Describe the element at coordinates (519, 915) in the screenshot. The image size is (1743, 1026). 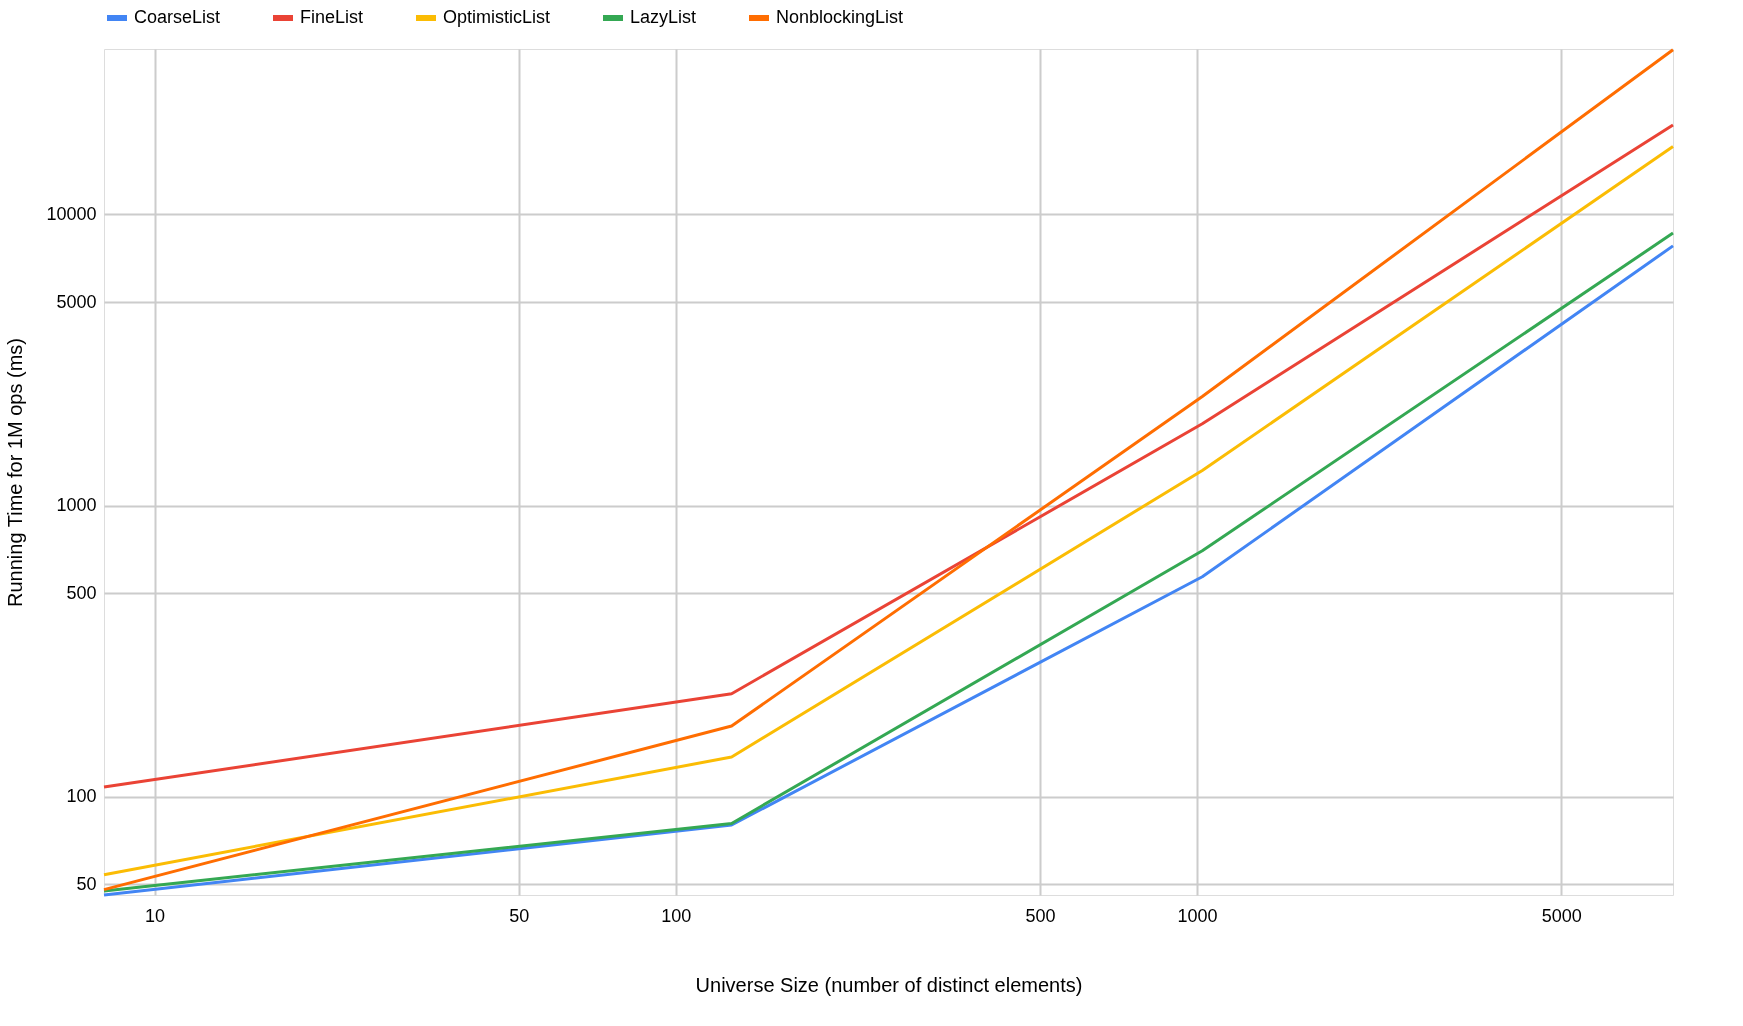
I see `x-tick-label: 50` at that location.